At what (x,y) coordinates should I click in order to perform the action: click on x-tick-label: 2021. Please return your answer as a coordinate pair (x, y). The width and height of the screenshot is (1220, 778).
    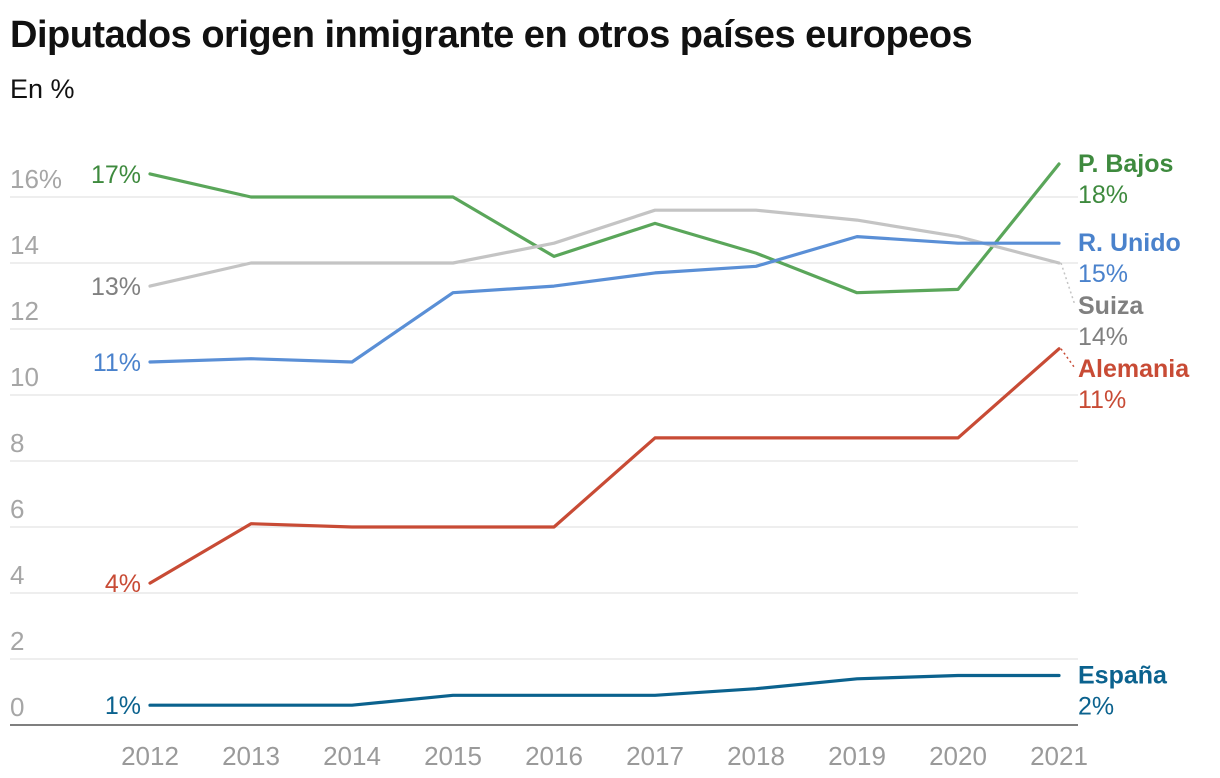
    Looking at the image, I should click on (1059, 756).